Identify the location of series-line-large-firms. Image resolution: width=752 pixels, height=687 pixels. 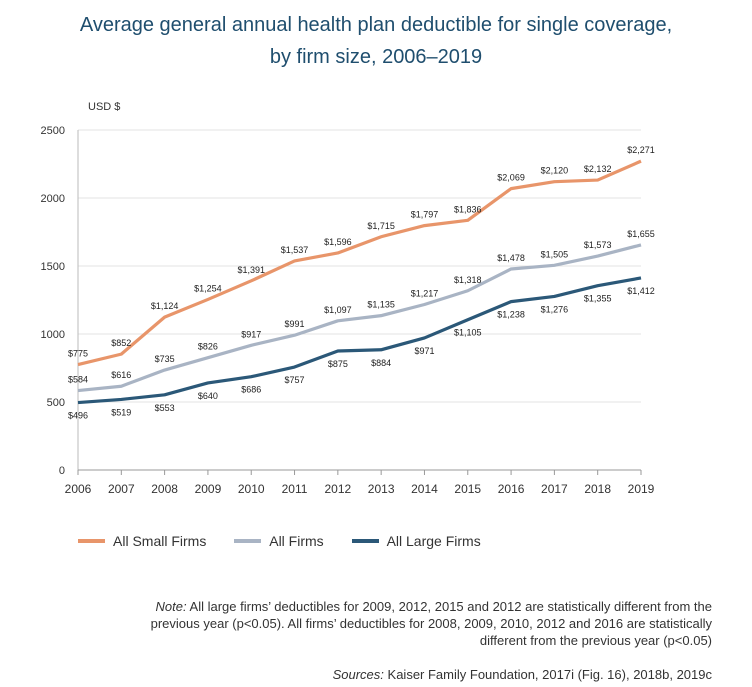
(359, 340).